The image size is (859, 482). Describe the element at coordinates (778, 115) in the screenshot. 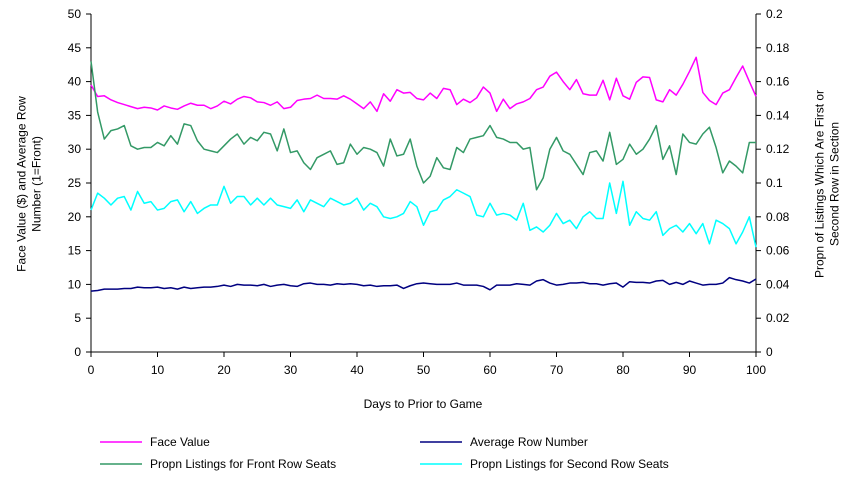

I see `y-tick-label-right: 0.14` at that location.